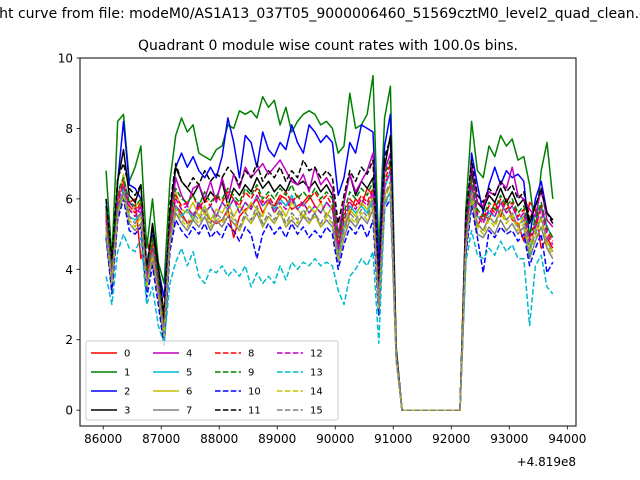 Image resolution: width=640 pixels, height=480 pixels. I want to click on x-tick-label: 92000, so click(451, 439).